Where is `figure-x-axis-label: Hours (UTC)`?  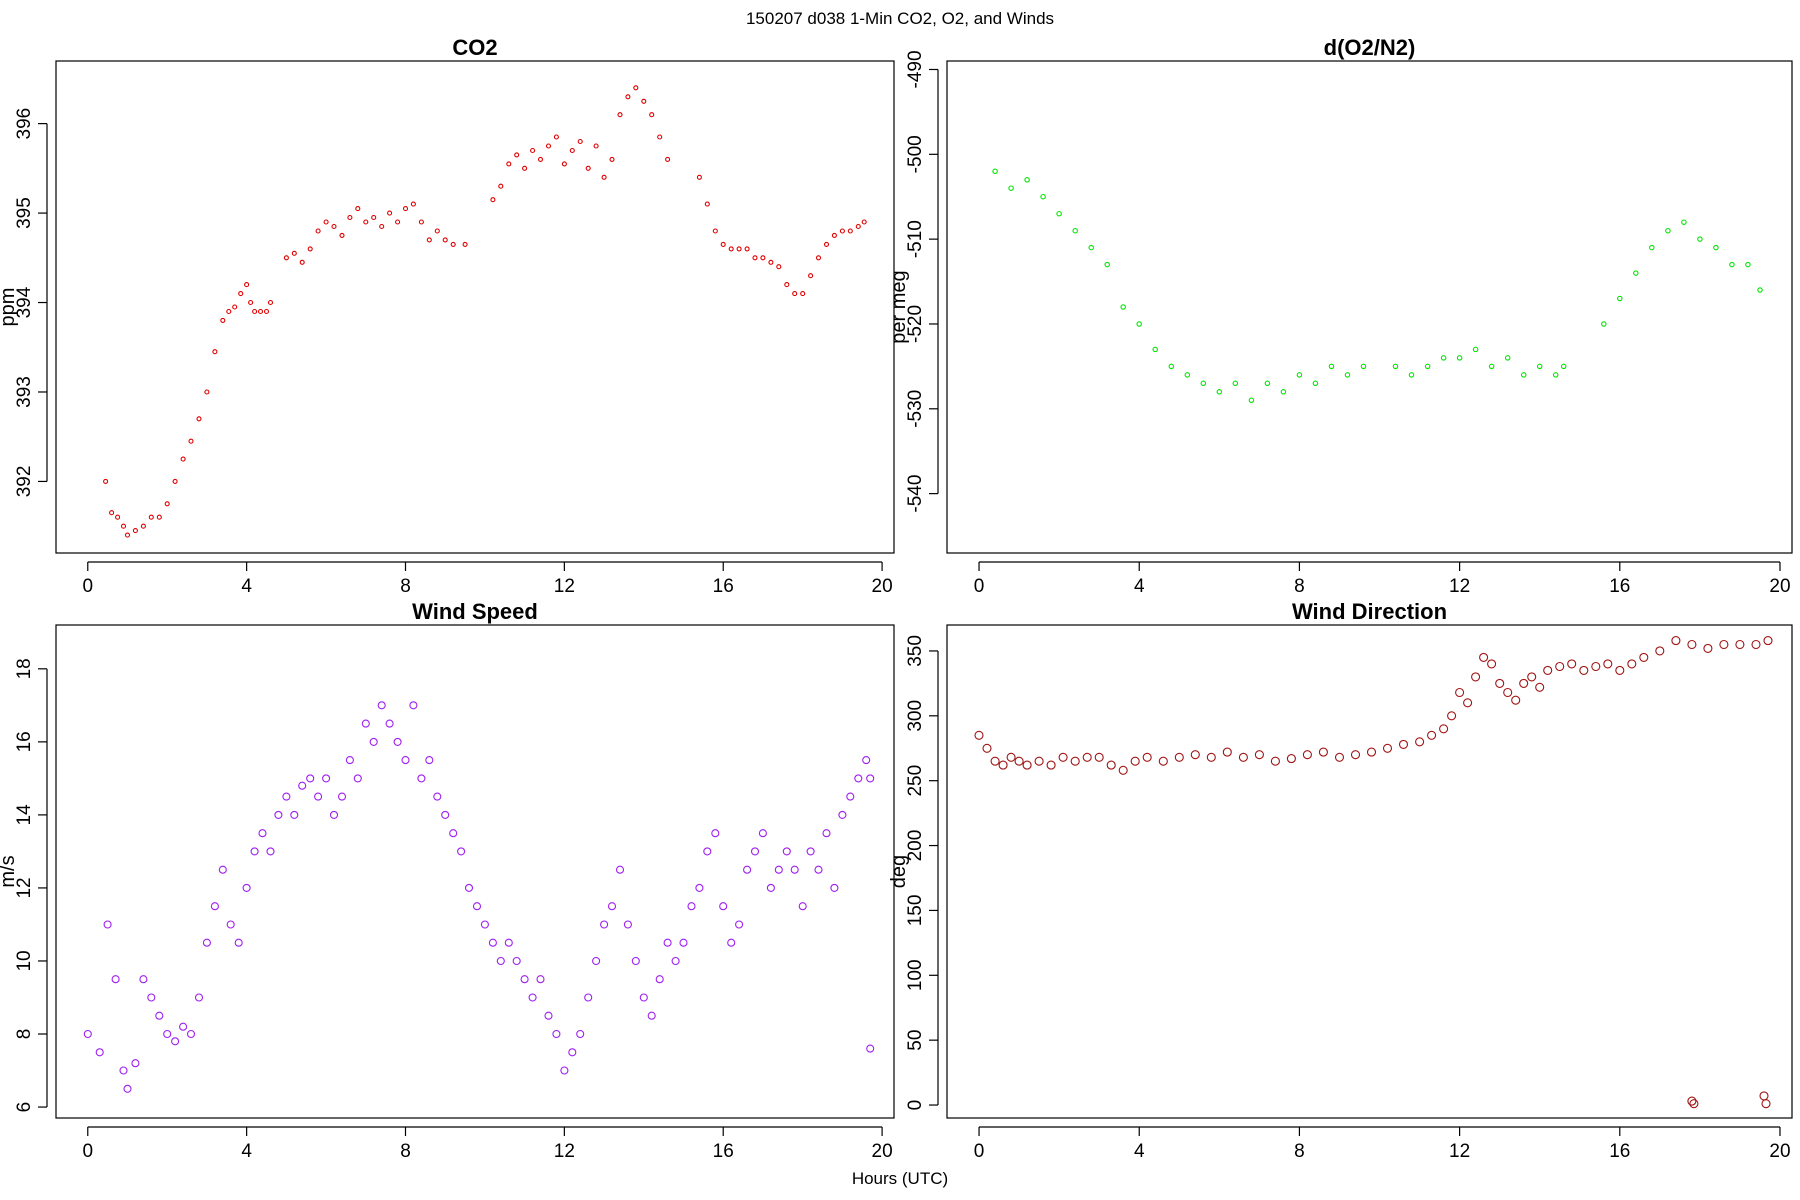 figure-x-axis-label: Hours (UTC) is located at coordinates (900, 1178).